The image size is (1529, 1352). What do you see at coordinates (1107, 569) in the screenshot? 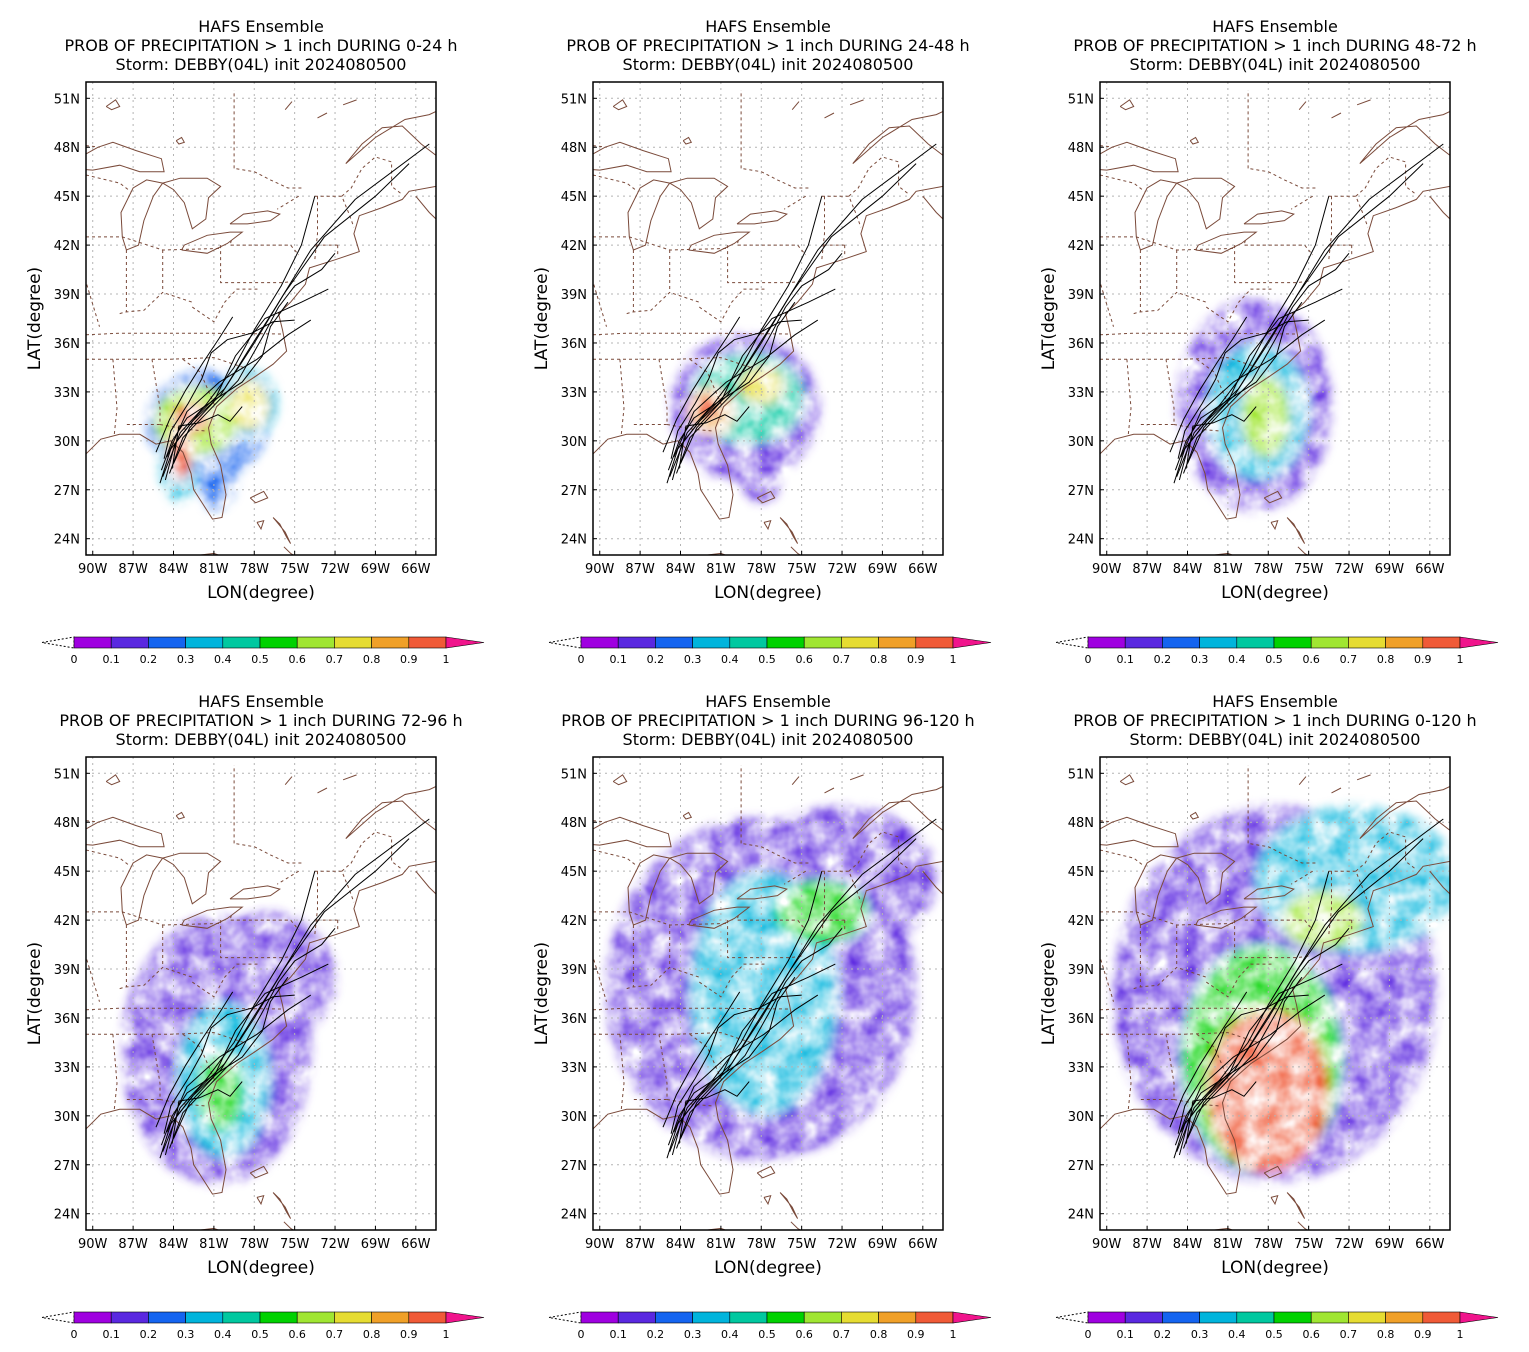
I see `x-tick-label: 90W` at bounding box center [1107, 569].